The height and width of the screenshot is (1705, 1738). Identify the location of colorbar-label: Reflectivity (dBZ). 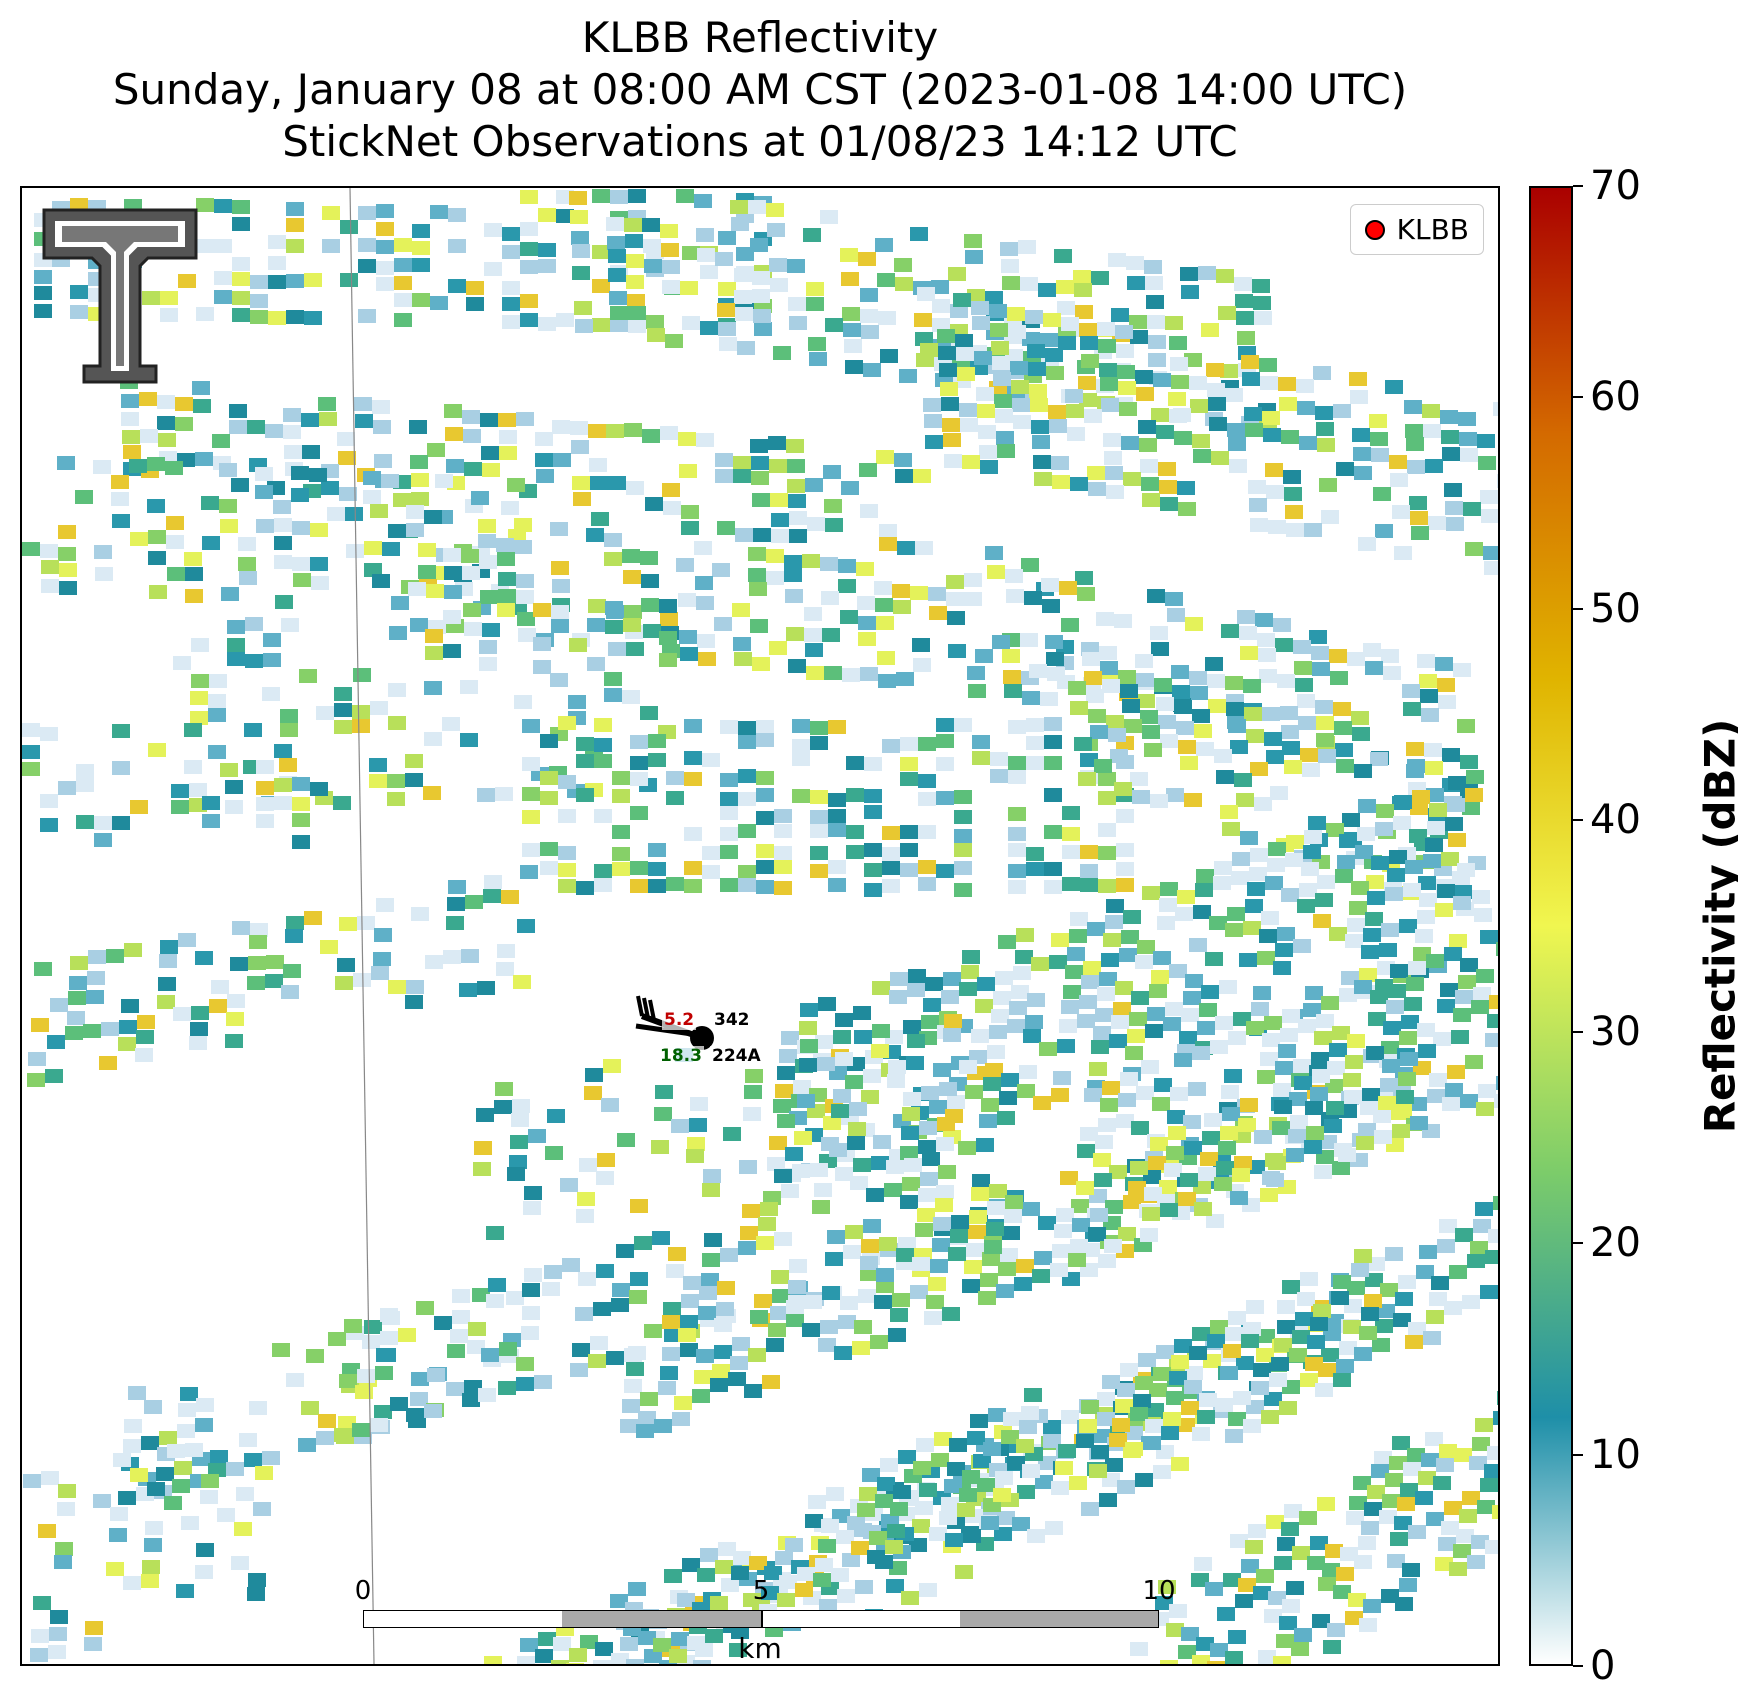
(1716, 926).